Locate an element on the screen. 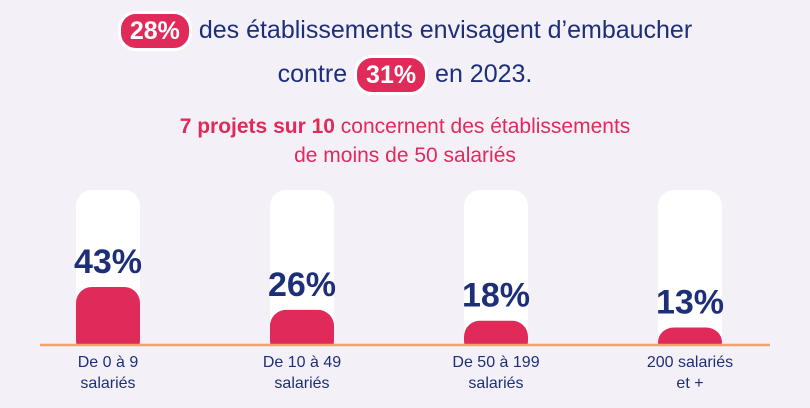 This screenshot has height=408, width=810. headline-line-2-suffix: en 2023. is located at coordinates (484, 74).